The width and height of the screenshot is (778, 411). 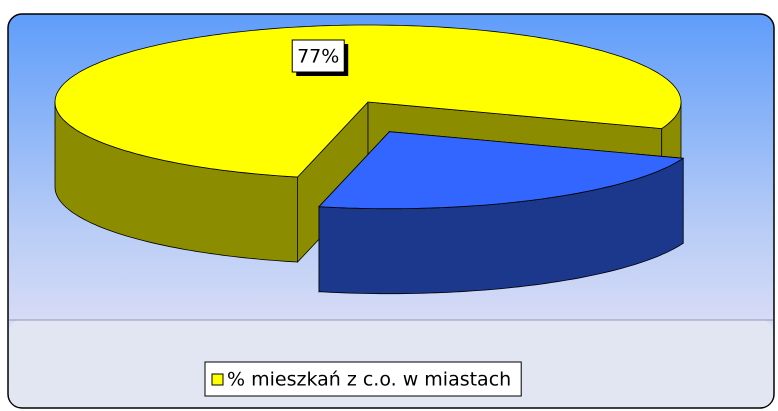 I want to click on label-box, so click(x=318, y=56).